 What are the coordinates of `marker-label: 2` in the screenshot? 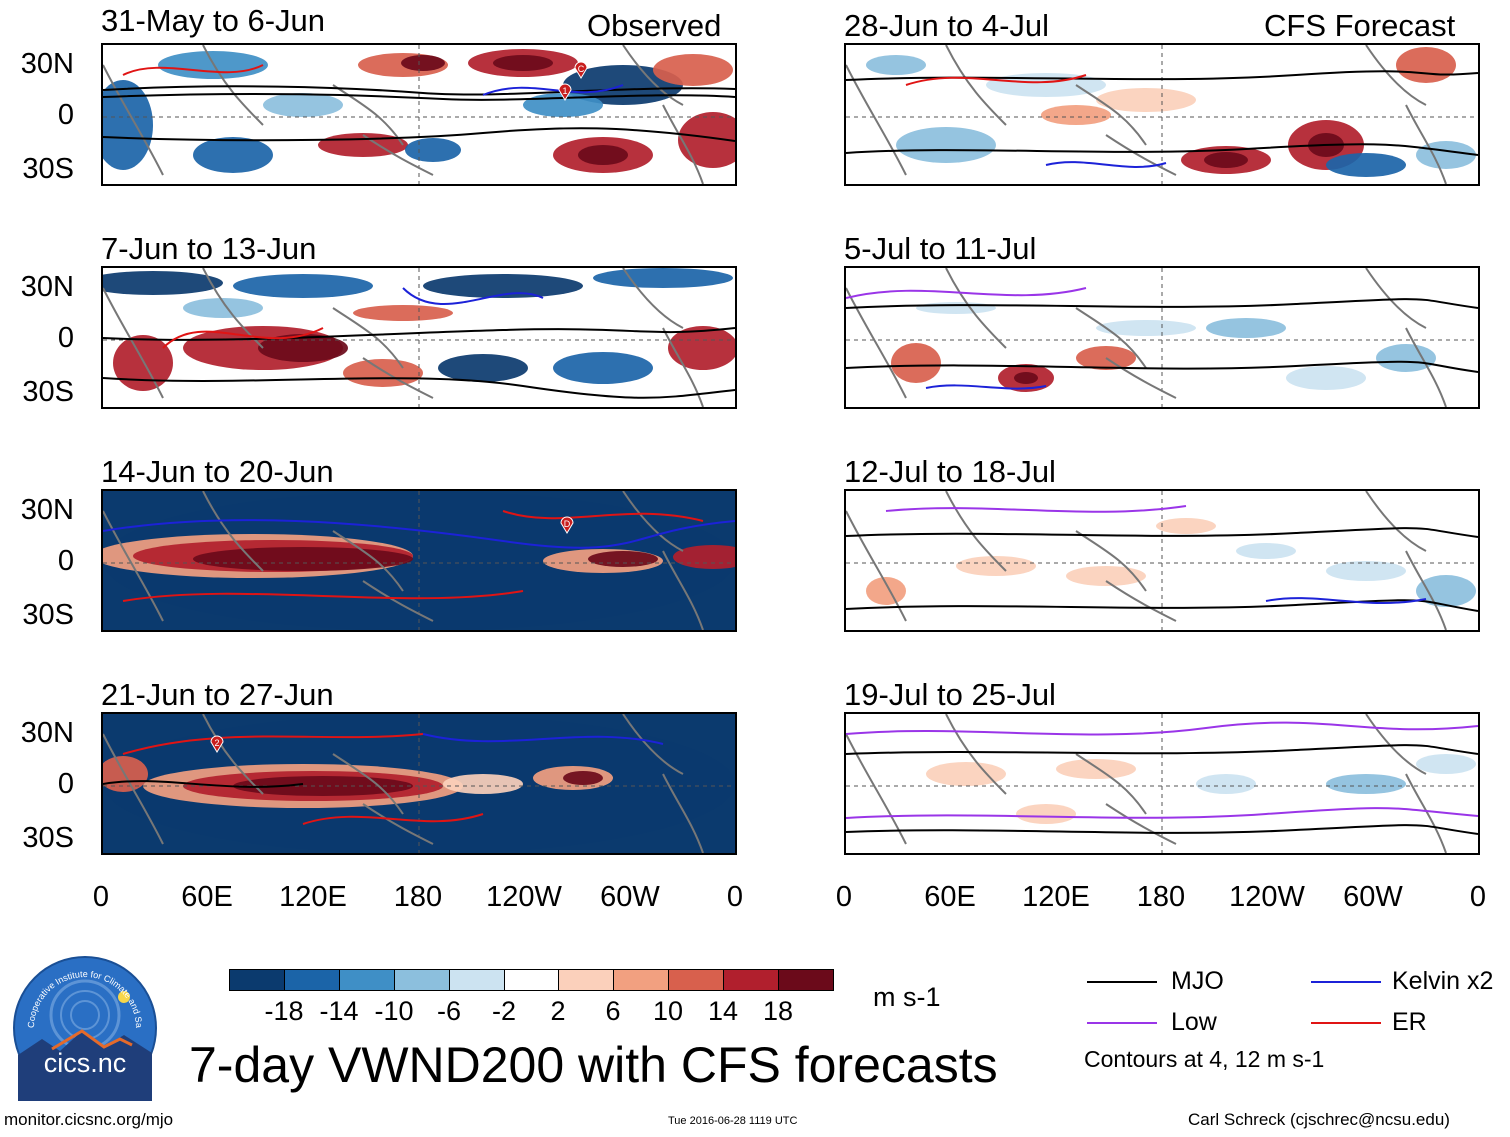 It's located at (216, 743).